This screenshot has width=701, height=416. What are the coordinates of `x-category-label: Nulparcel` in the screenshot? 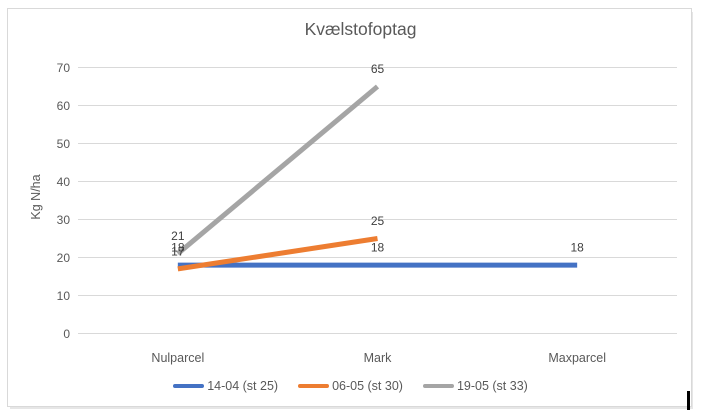 It's located at (177, 358).